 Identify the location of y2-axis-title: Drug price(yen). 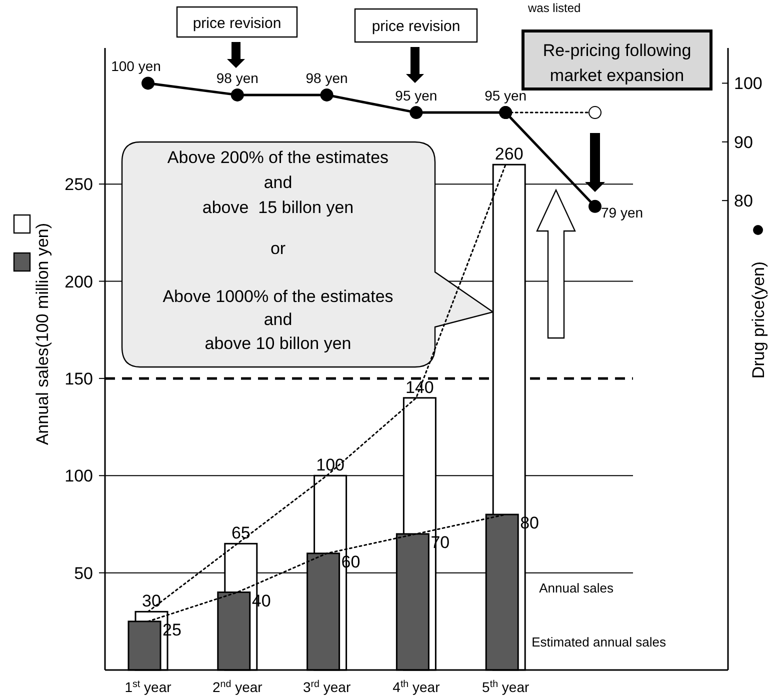
(758, 320).